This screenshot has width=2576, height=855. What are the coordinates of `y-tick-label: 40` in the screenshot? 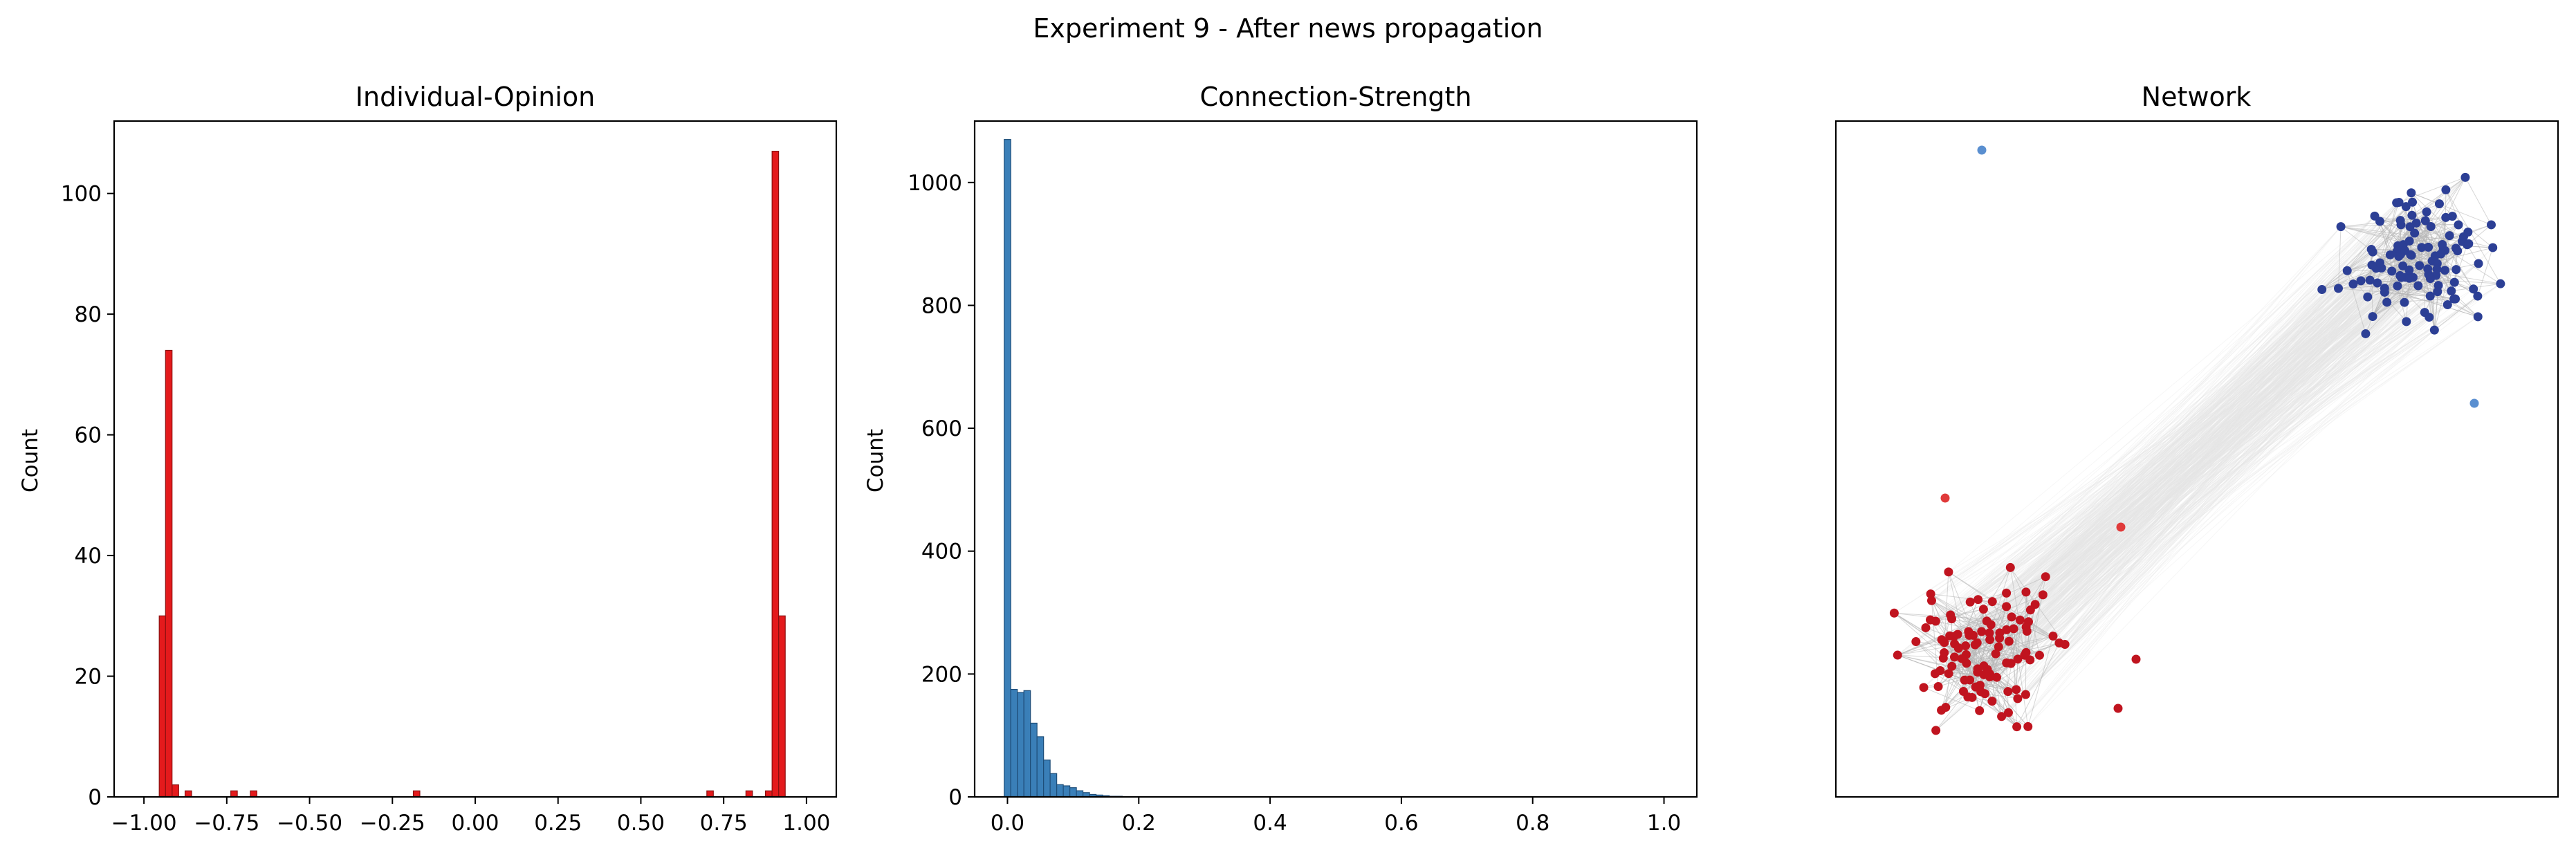 It's located at (88, 556).